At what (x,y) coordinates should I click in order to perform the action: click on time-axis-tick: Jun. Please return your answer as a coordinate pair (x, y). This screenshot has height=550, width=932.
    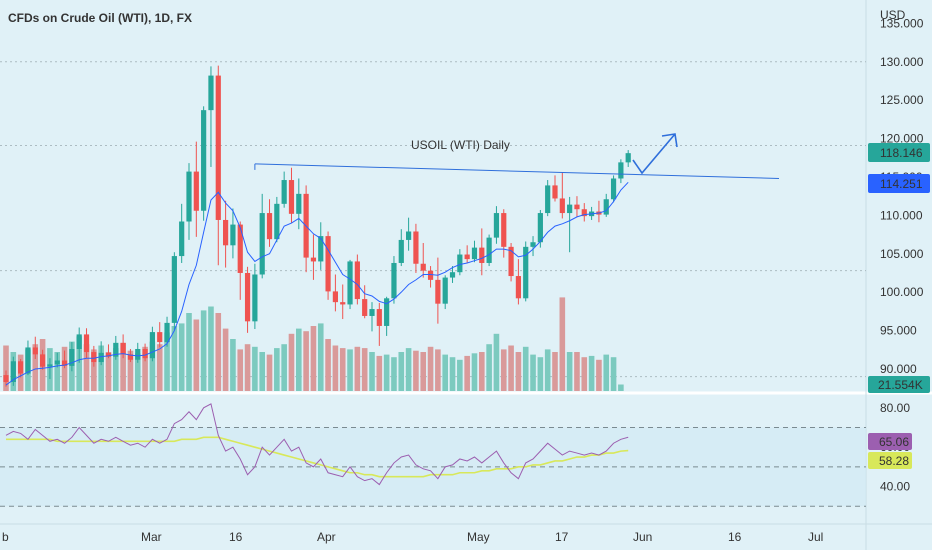
    Looking at the image, I should click on (642, 537).